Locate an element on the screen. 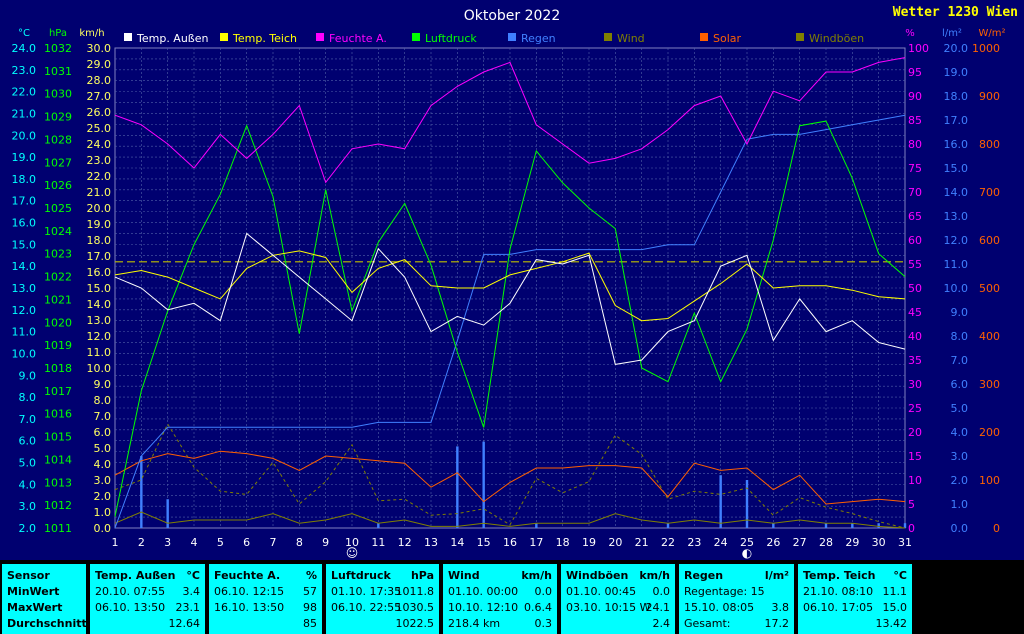 This screenshot has width=1024, height=634. rain-tick-label: 18.0 is located at coordinates (956, 96).